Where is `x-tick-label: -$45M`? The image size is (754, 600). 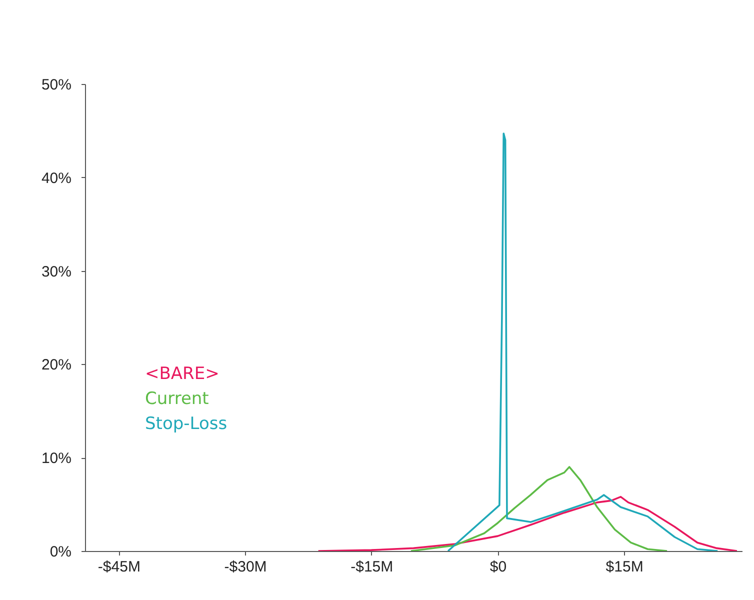 x-tick-label: -$45M is located at coordinates (119, 567).